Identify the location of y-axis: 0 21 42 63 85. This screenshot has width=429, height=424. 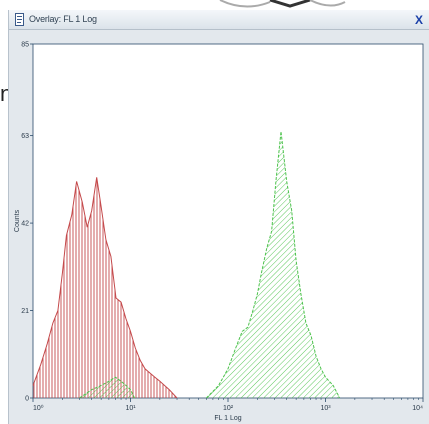
(27, 222).